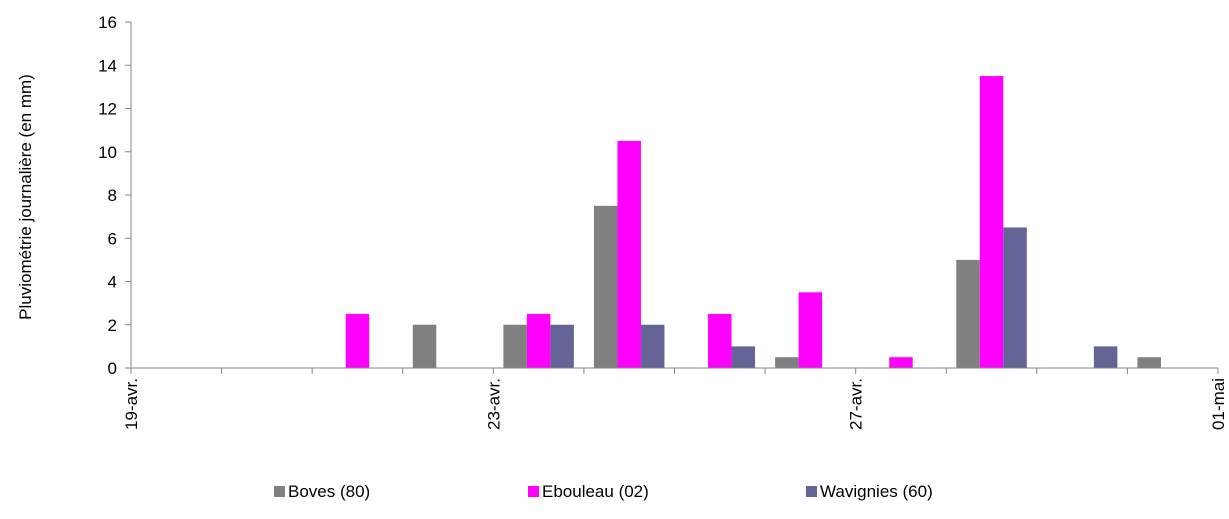  I want to click on y-tick-label: 8, so click(112, 195).